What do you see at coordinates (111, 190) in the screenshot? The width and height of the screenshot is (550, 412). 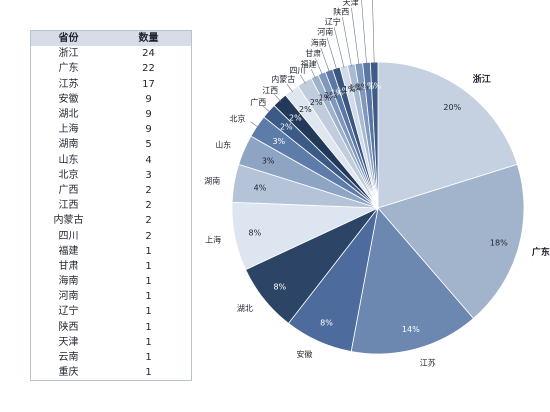 I see `table-row: 广西 2` at bounding box center [111, 190].